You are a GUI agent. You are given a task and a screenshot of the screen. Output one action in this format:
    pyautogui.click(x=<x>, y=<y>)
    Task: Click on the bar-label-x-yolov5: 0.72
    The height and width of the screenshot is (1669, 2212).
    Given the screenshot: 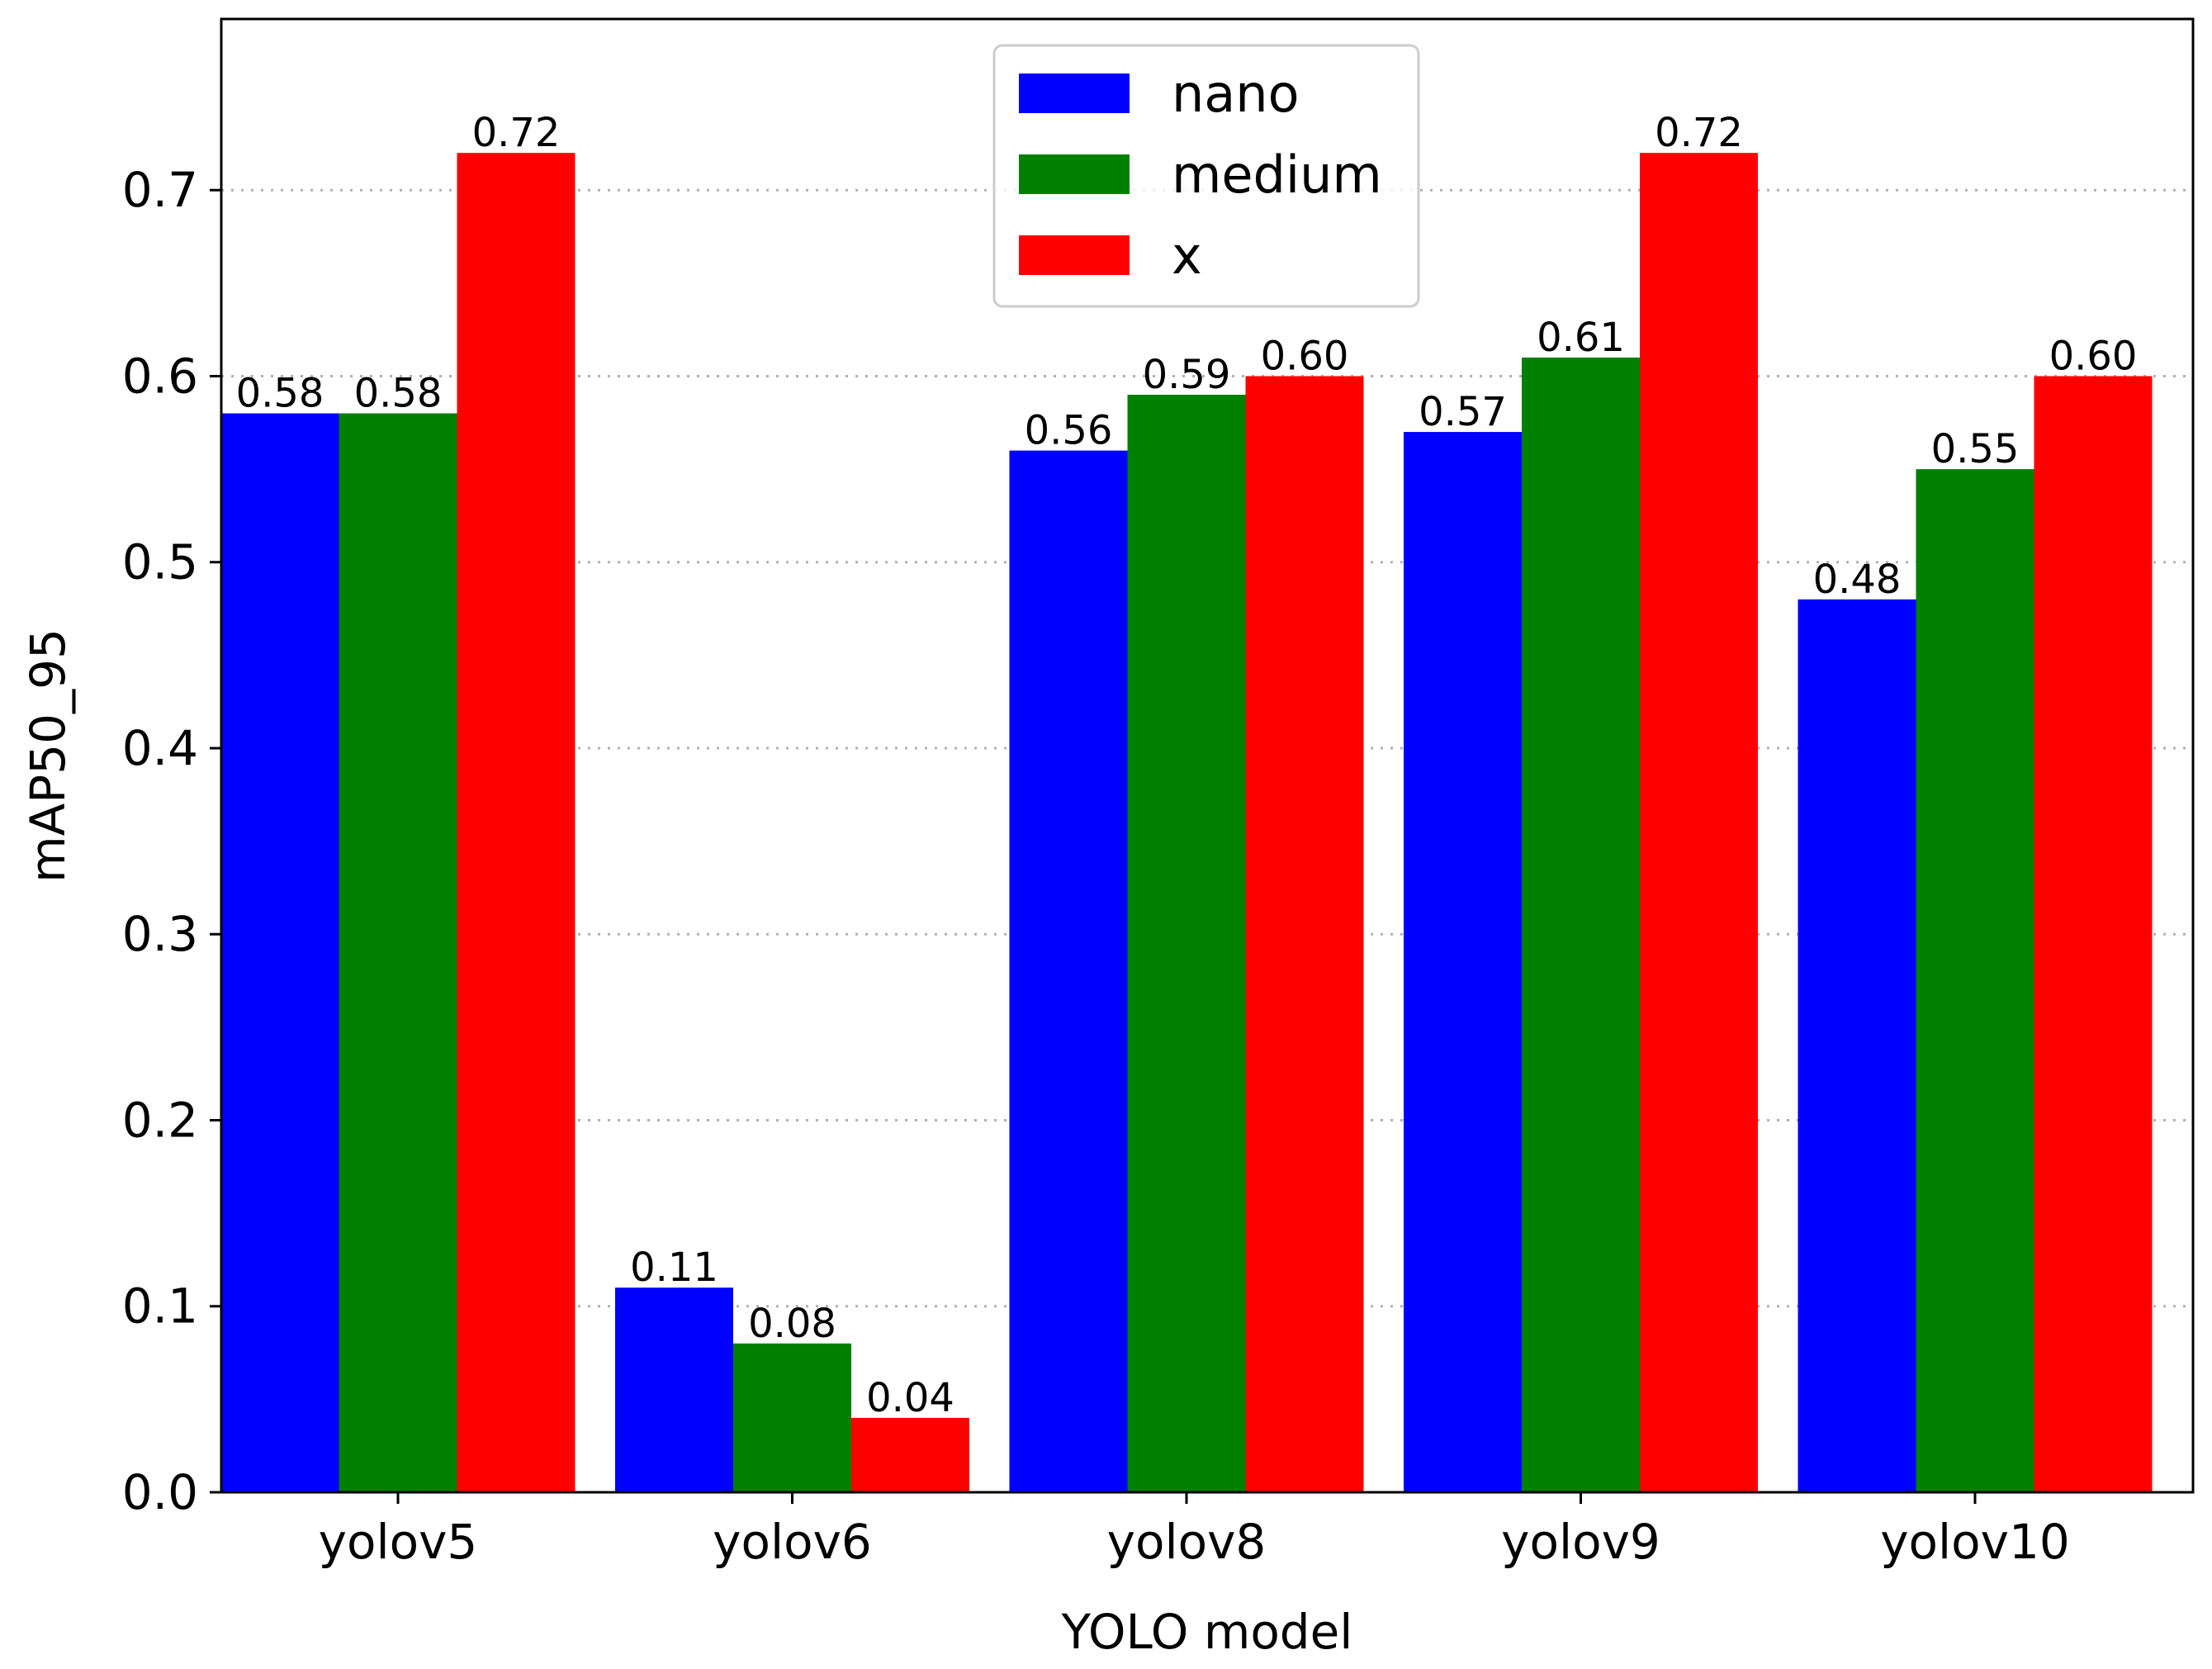 What is the action you would take?
    pyautogui.click(x=516, y=133)
    